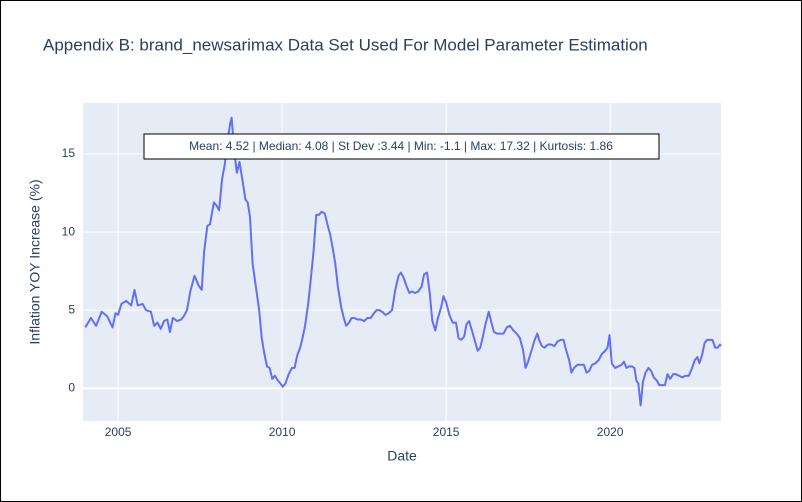 This screenshot has width=802, height=502. I want to click on x-tick-label: 2005, so click(118, 432).